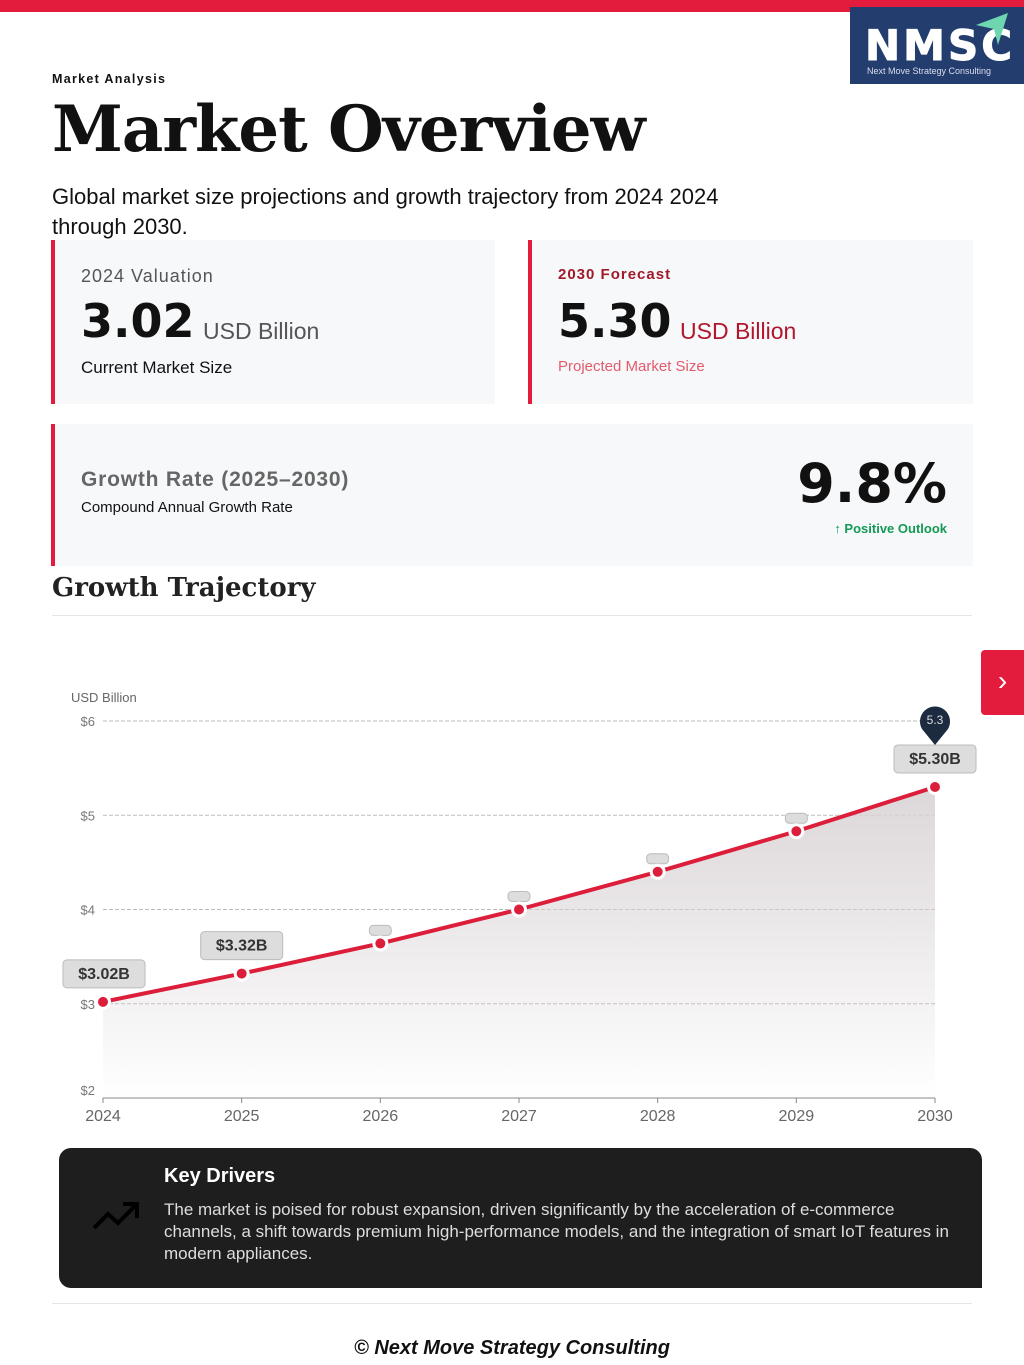 The height and width of the screenshot is (1365, 1024). What do you see at coordinates (349, 129) in the screenshot?
I see `page-title: Market Overview` at bounding box center [349, 129].